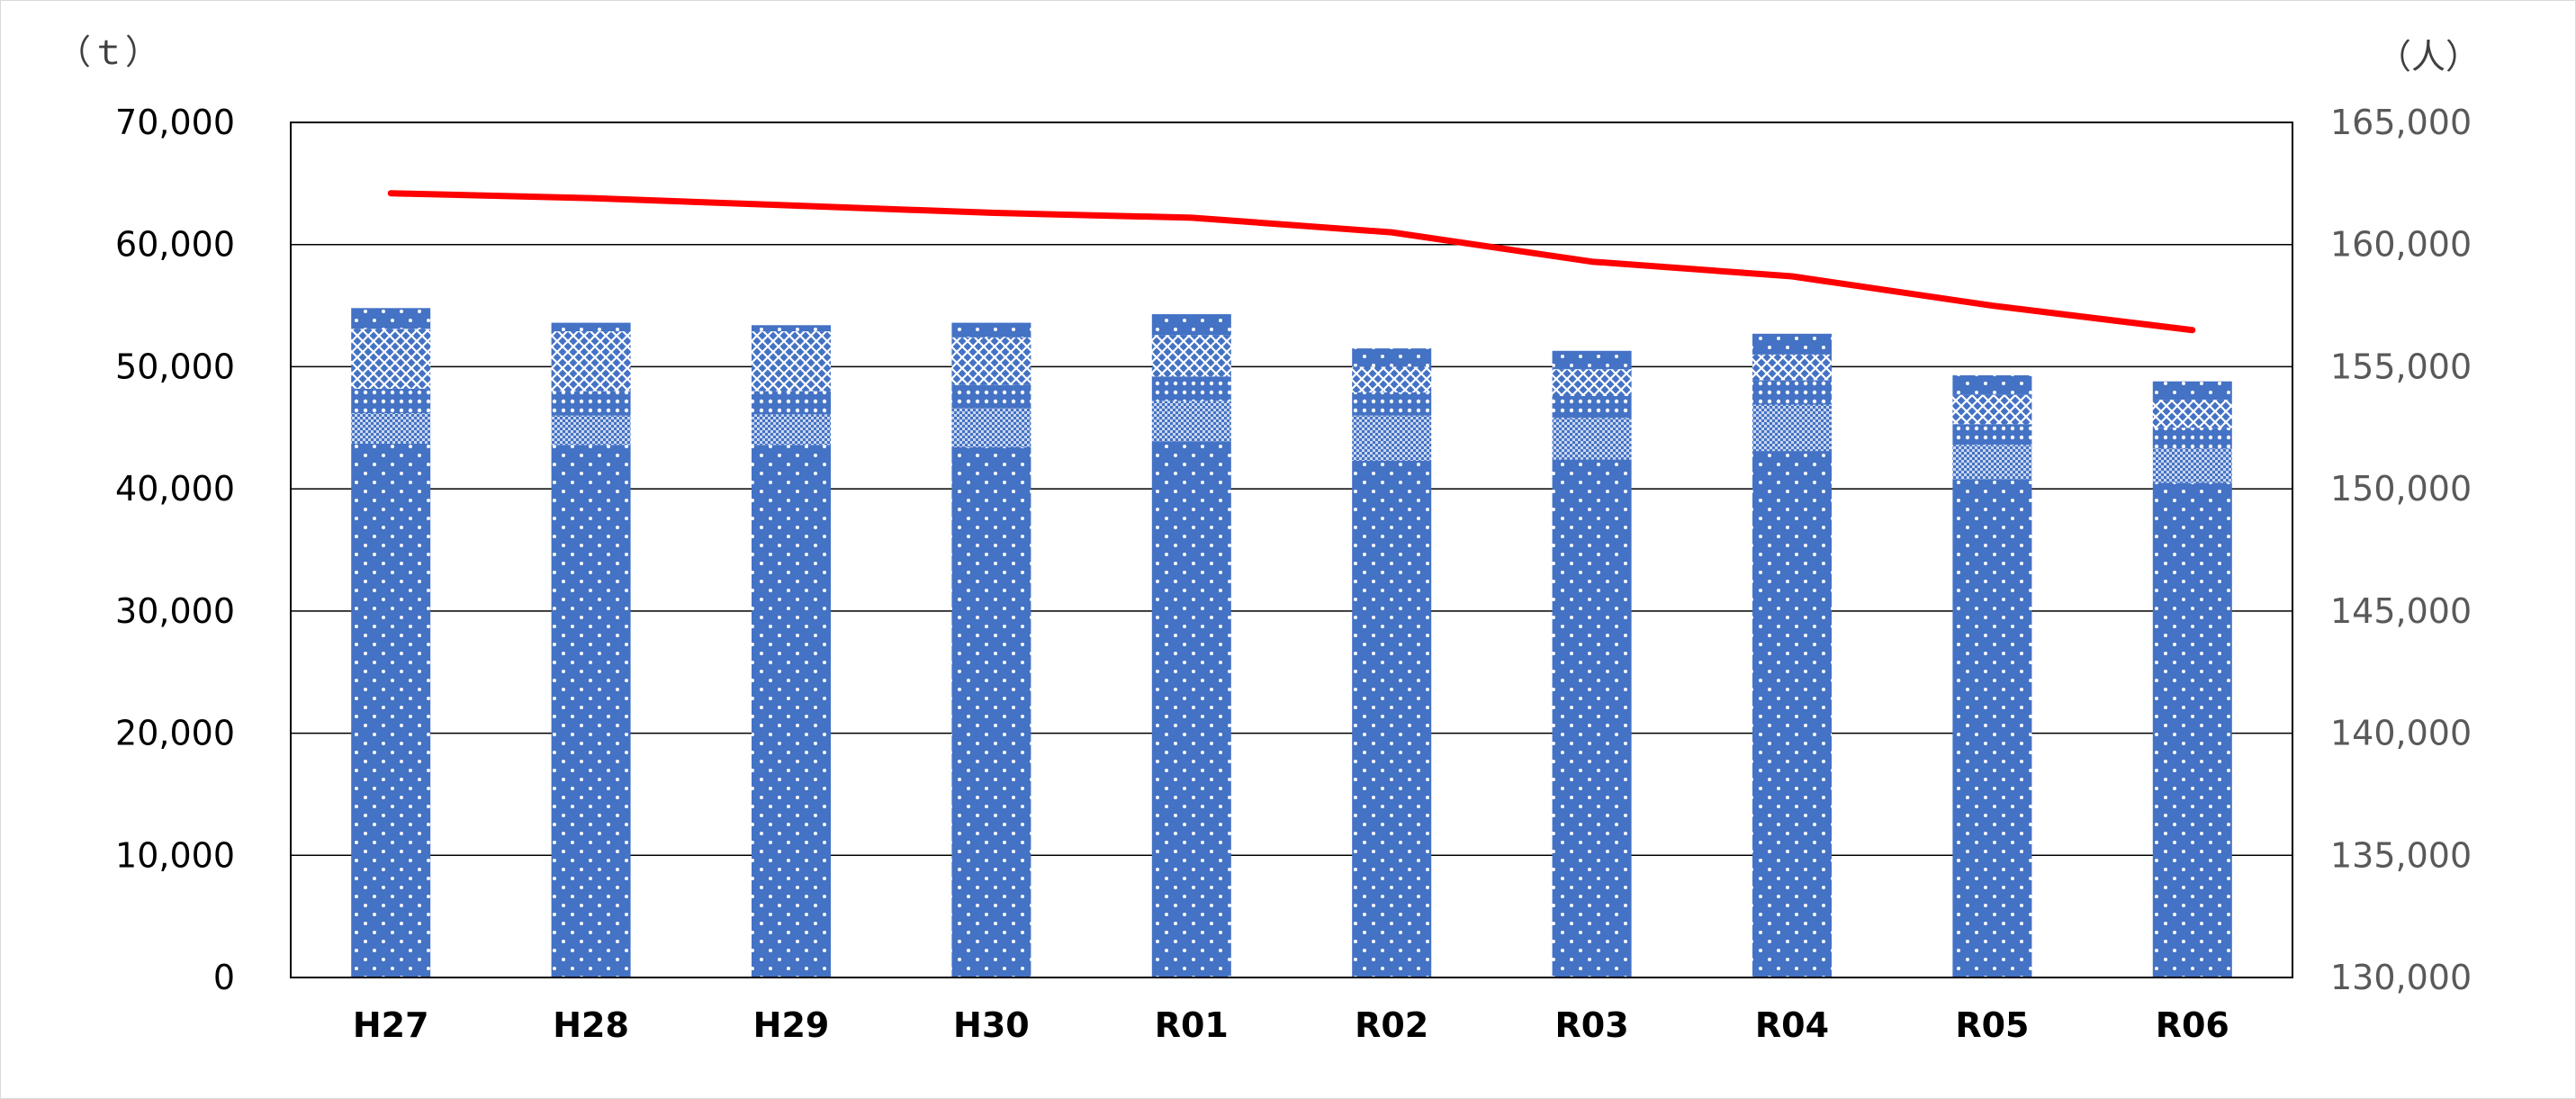 This screenshot has height=1099, width=2576. What do you see at coordinates (1192, 1025) in the screenshot?
I see `x-tick-label: R01` at bounding box center [1192, 1025].